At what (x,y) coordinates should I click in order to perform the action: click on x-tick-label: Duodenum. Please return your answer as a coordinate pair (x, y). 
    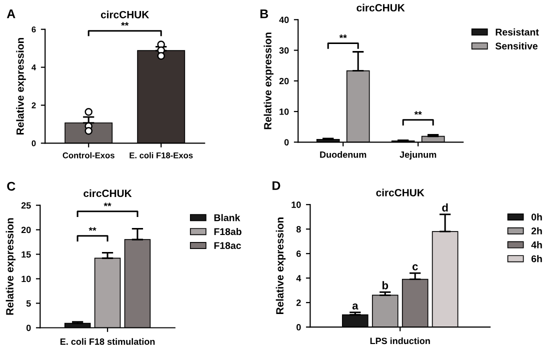
    Looking at the image, I should click on (343, 154).